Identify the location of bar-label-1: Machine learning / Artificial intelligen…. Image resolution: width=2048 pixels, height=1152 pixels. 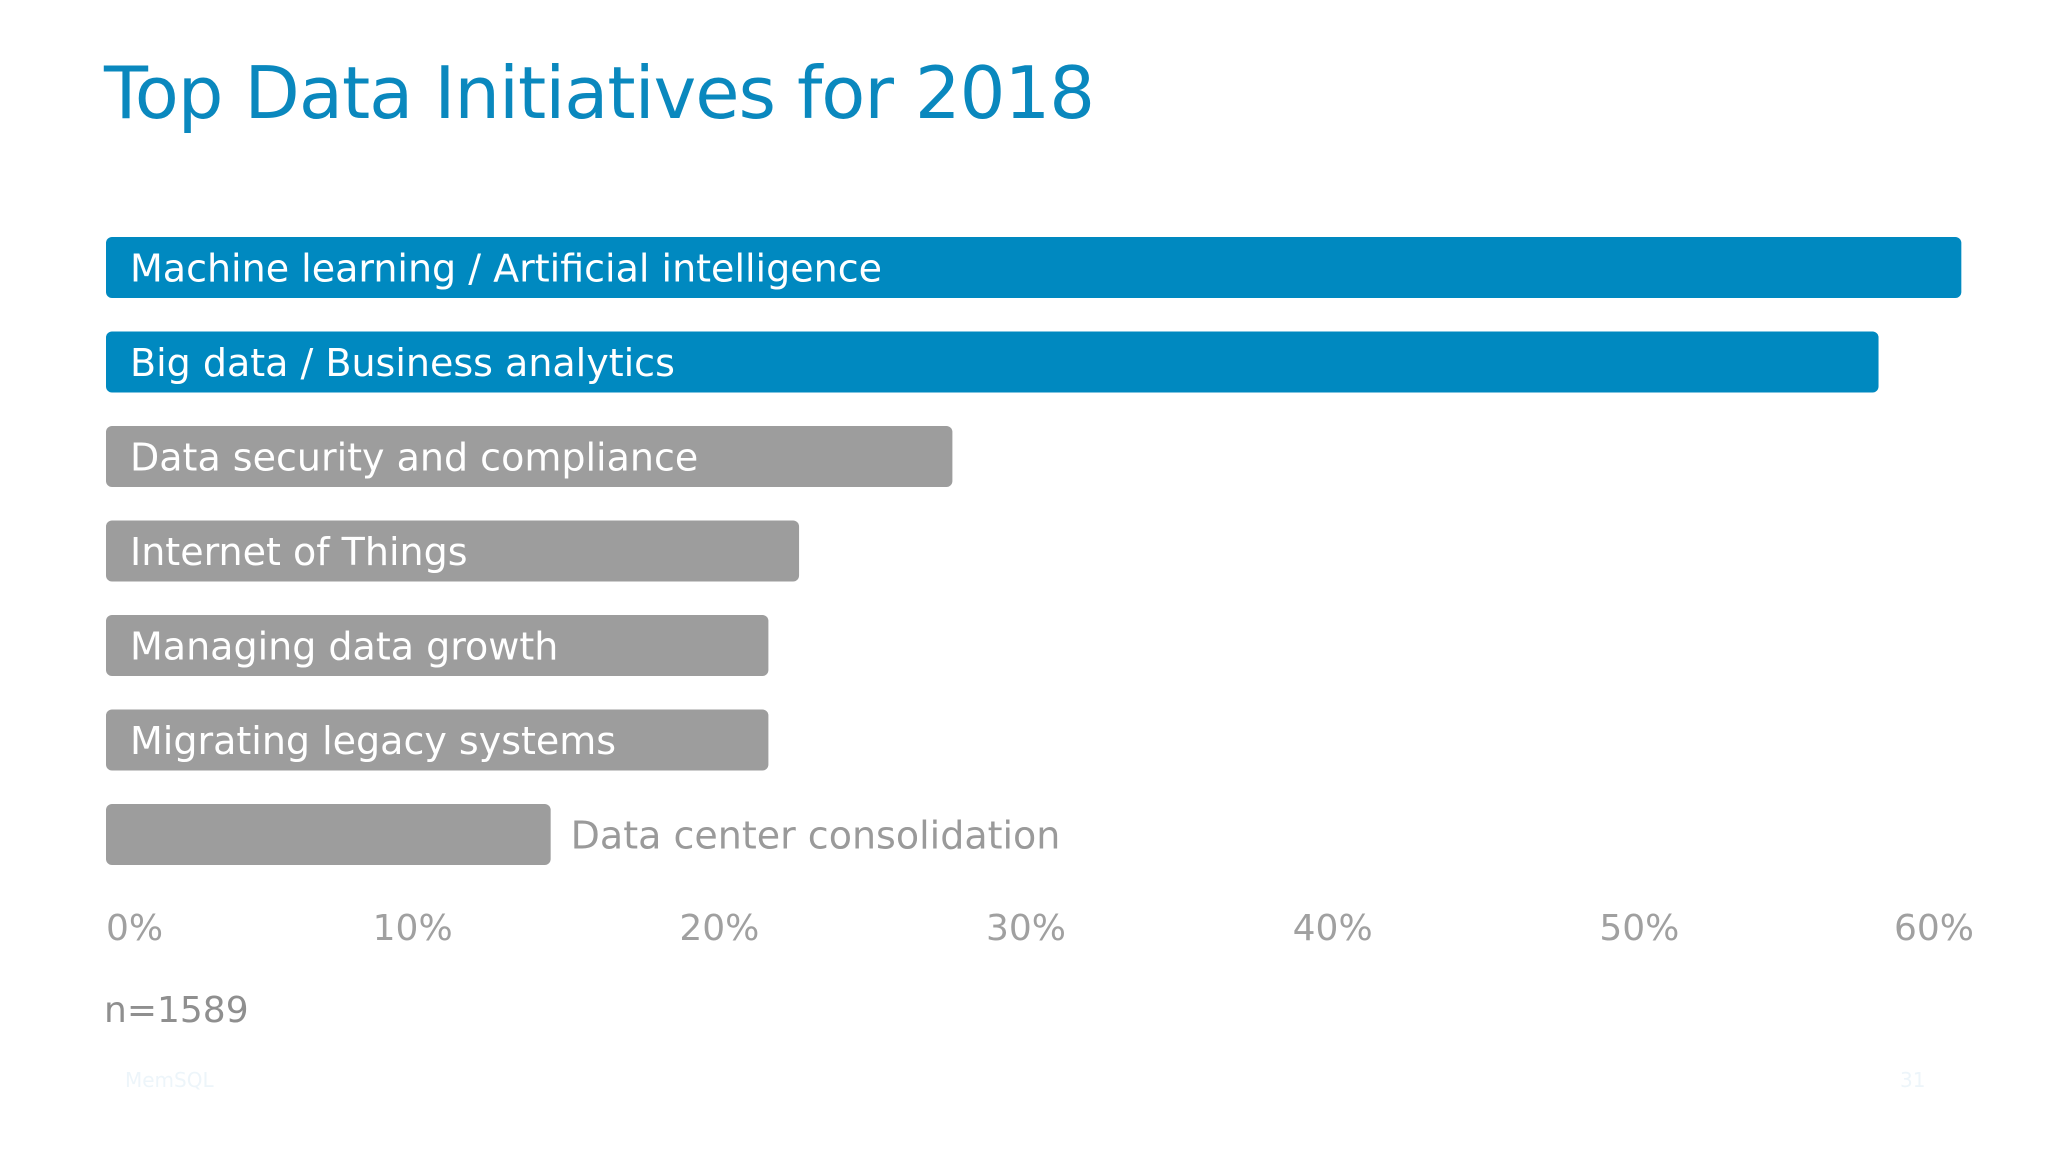
(506, 269).